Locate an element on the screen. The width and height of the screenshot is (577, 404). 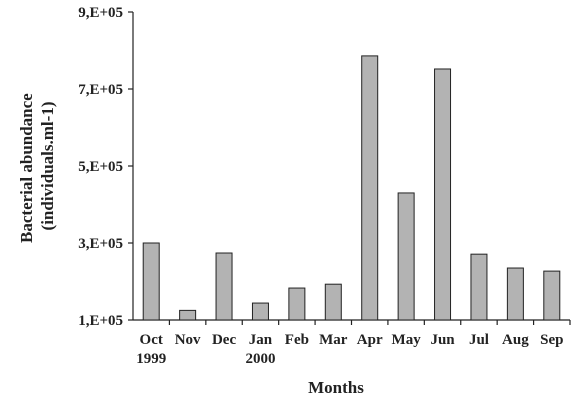
x-tick-label: Oct 1999 is located at coordinates (151, 349).